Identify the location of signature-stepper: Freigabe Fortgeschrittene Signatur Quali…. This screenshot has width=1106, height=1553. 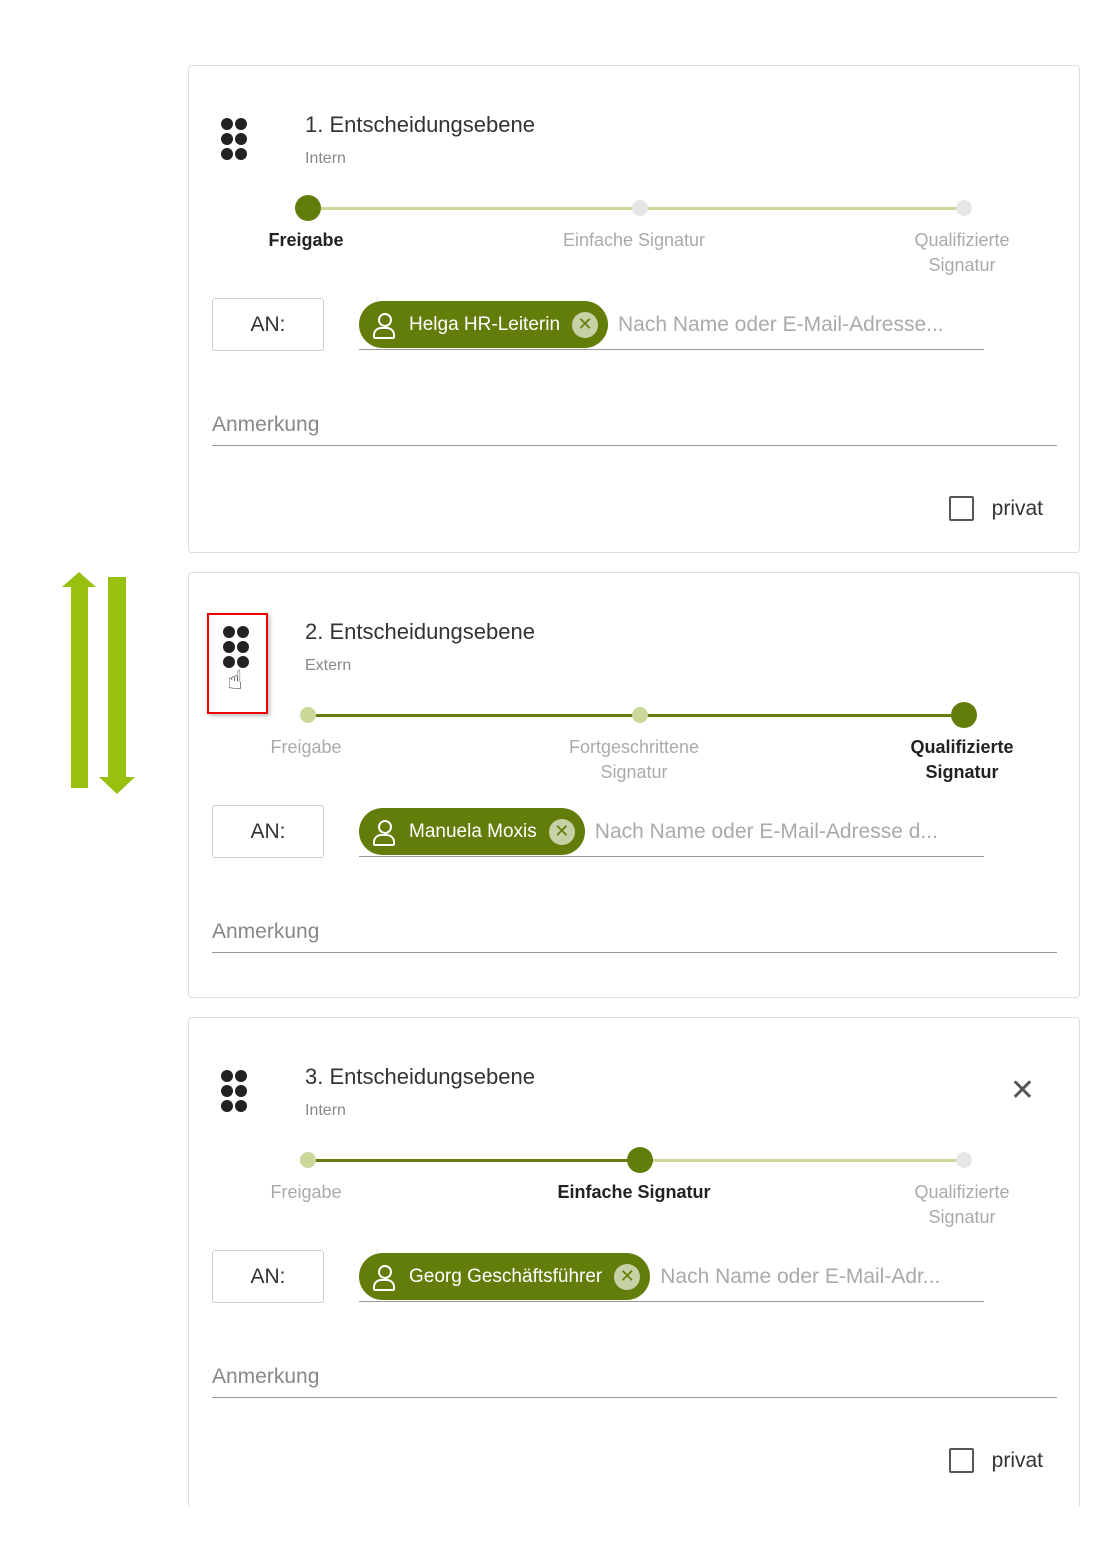
(634, 743).